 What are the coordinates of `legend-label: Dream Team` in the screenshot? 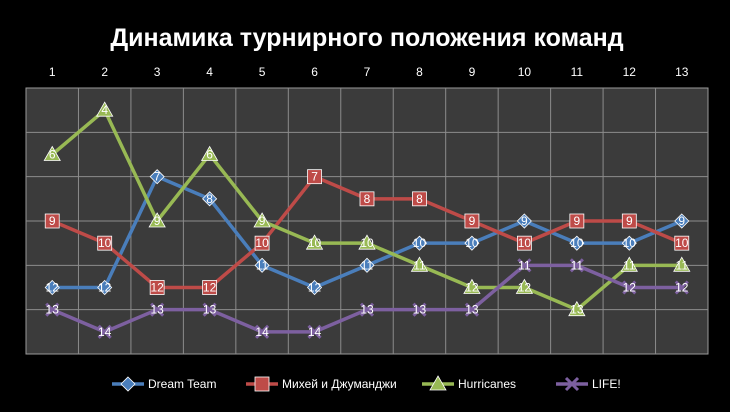 It's located at (182, 384).